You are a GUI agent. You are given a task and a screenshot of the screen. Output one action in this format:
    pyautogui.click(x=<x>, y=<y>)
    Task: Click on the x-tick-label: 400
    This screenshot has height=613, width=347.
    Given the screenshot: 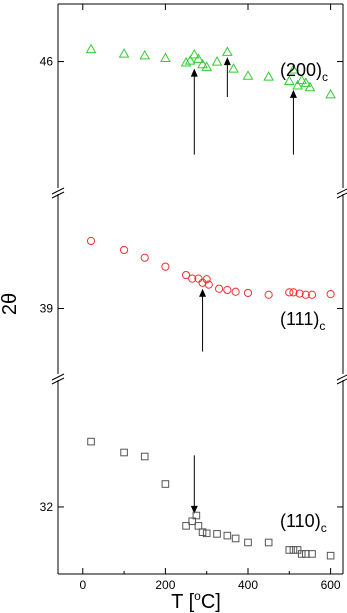 What is the action you would take?
    pyautogui.click(x=248, y=585)
    